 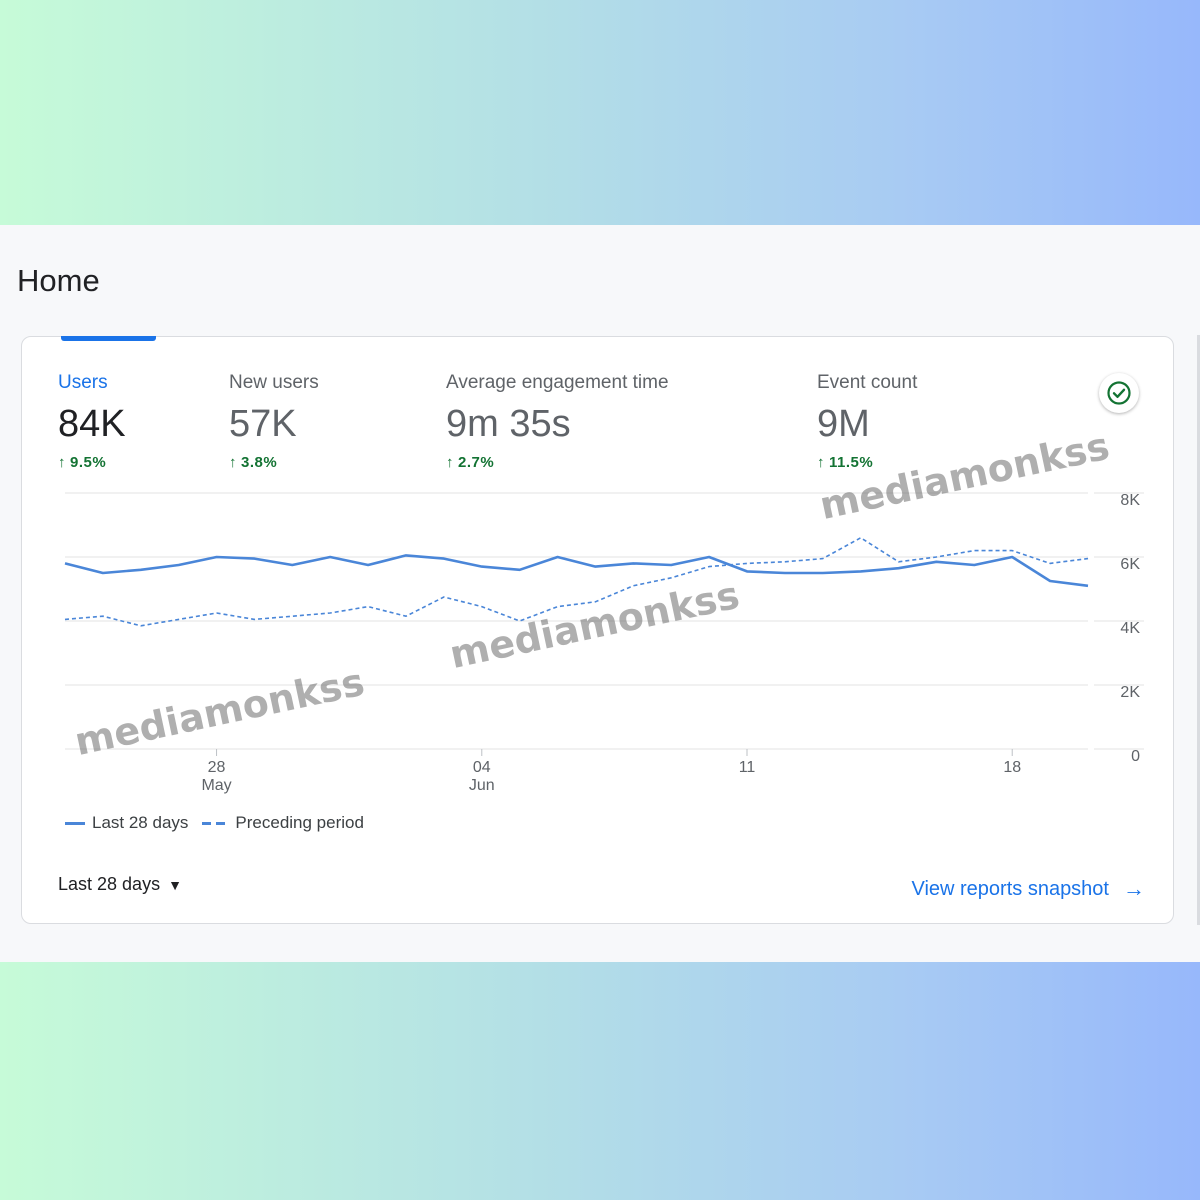 I want to click on metric-label: New users, so click(x=274, y=382).